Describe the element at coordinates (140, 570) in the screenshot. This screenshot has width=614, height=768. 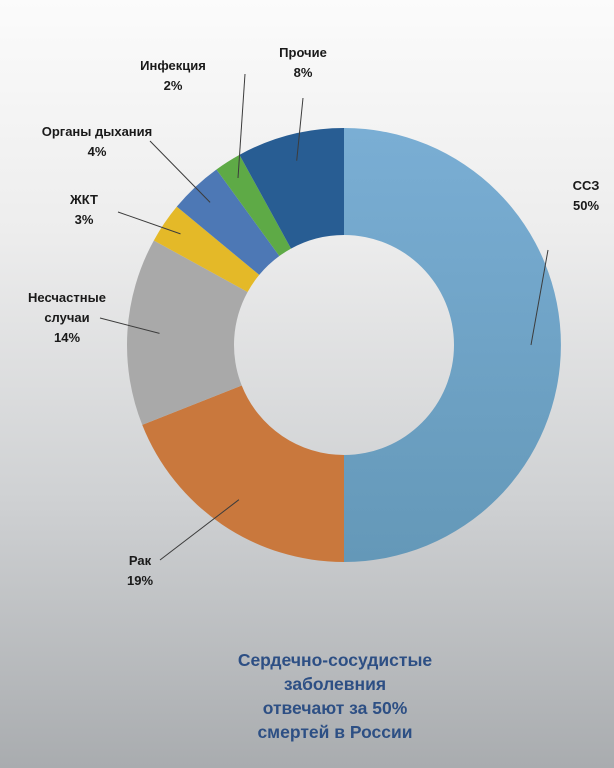
I see `slice-label: Рак 19%` at that location.